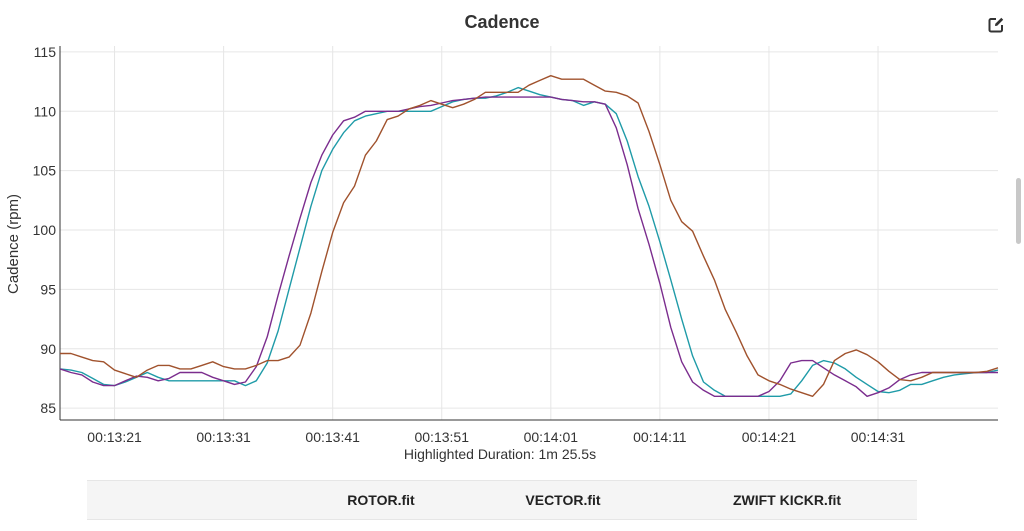 This screenshot has width=1024, height=531. What do you see at coordinates (996, 25) in the screenshot?
I see `edit-icon` at bounding box center [996, 25].